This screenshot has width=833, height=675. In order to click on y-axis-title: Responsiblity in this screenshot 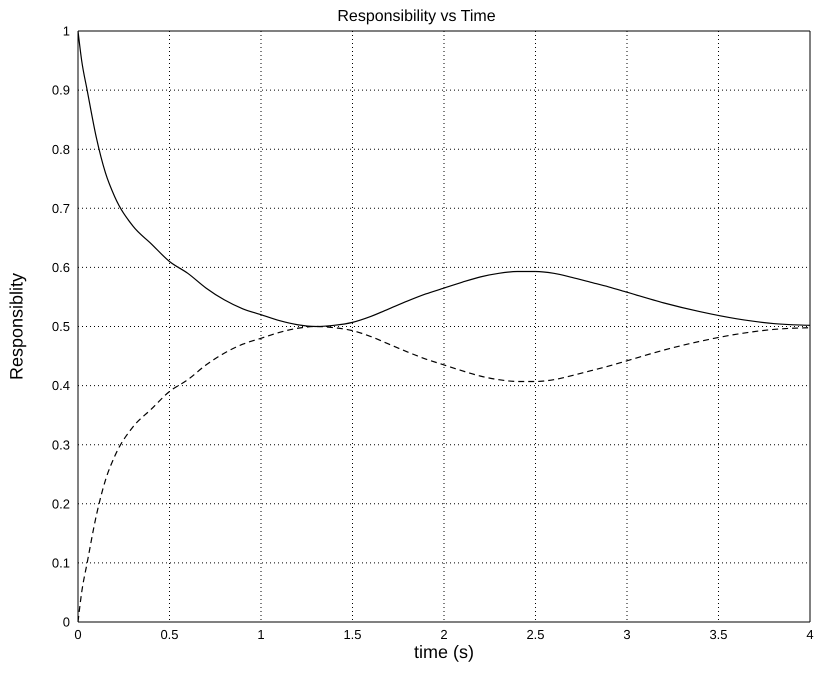, I will do `click(16, 326)`.